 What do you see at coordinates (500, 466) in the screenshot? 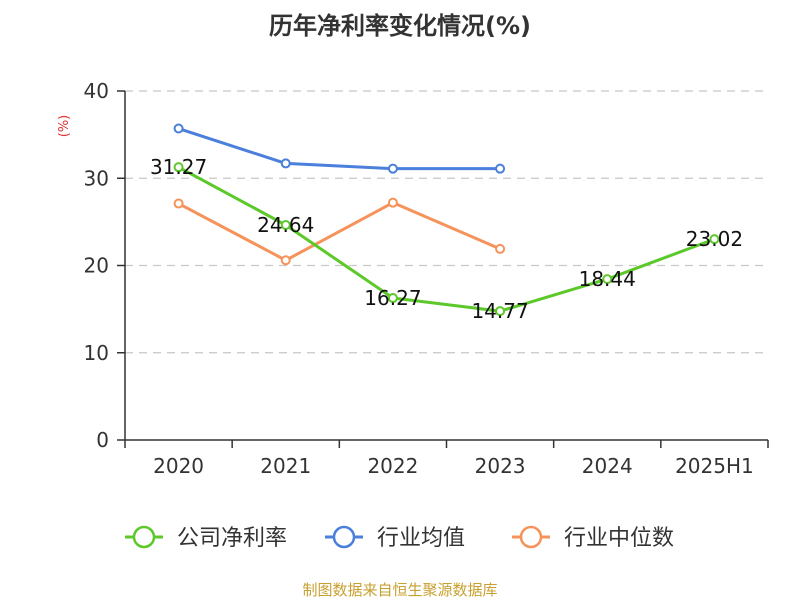
I see `x-tick-label: 2023` at bounding box center [500, 466].